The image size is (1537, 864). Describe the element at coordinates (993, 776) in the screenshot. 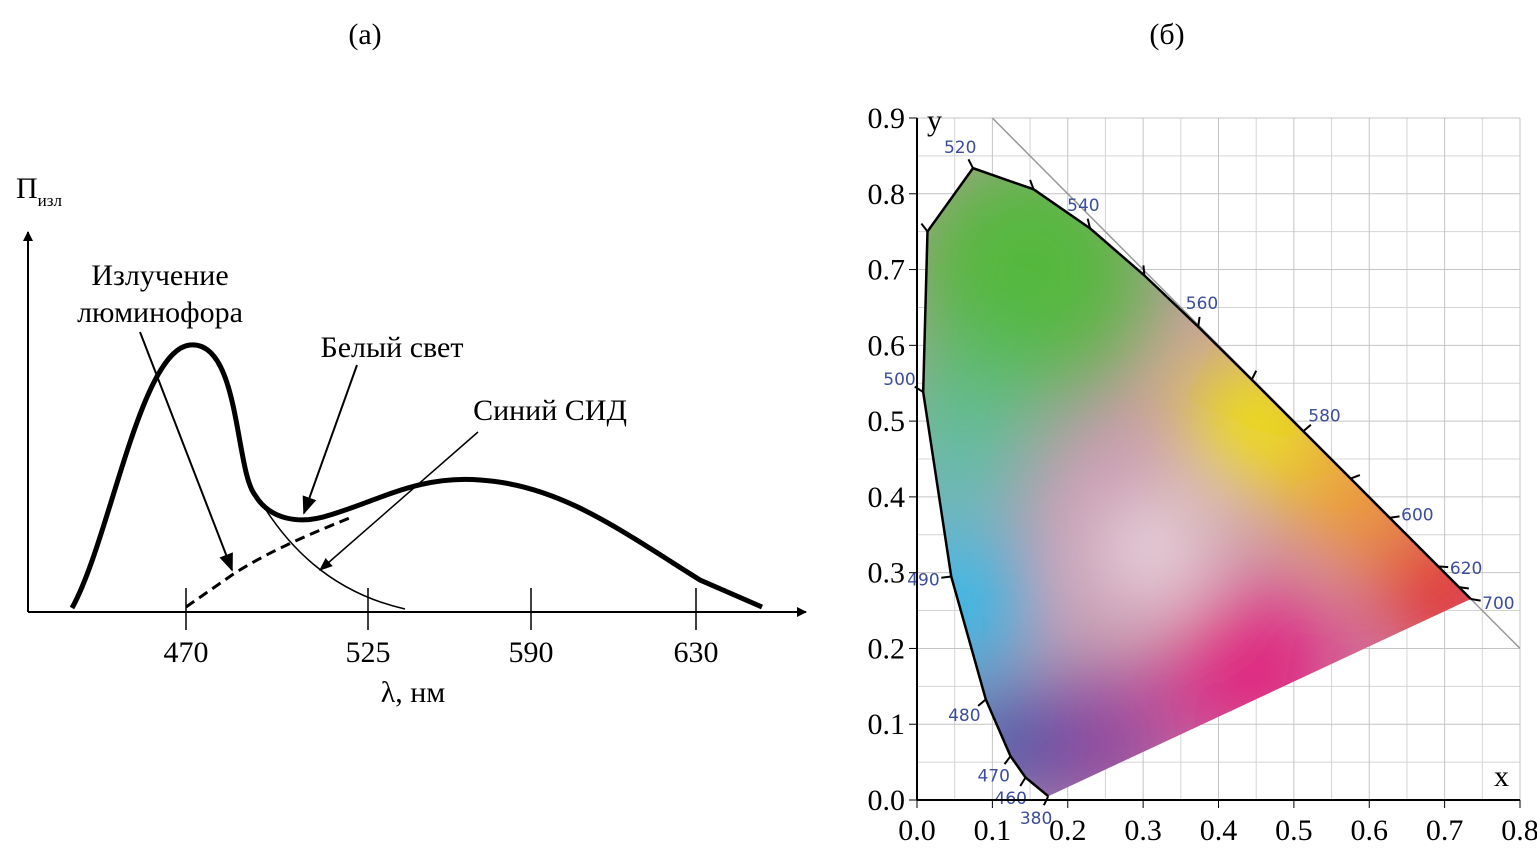

I see `wavelength-label: 470` at that location.